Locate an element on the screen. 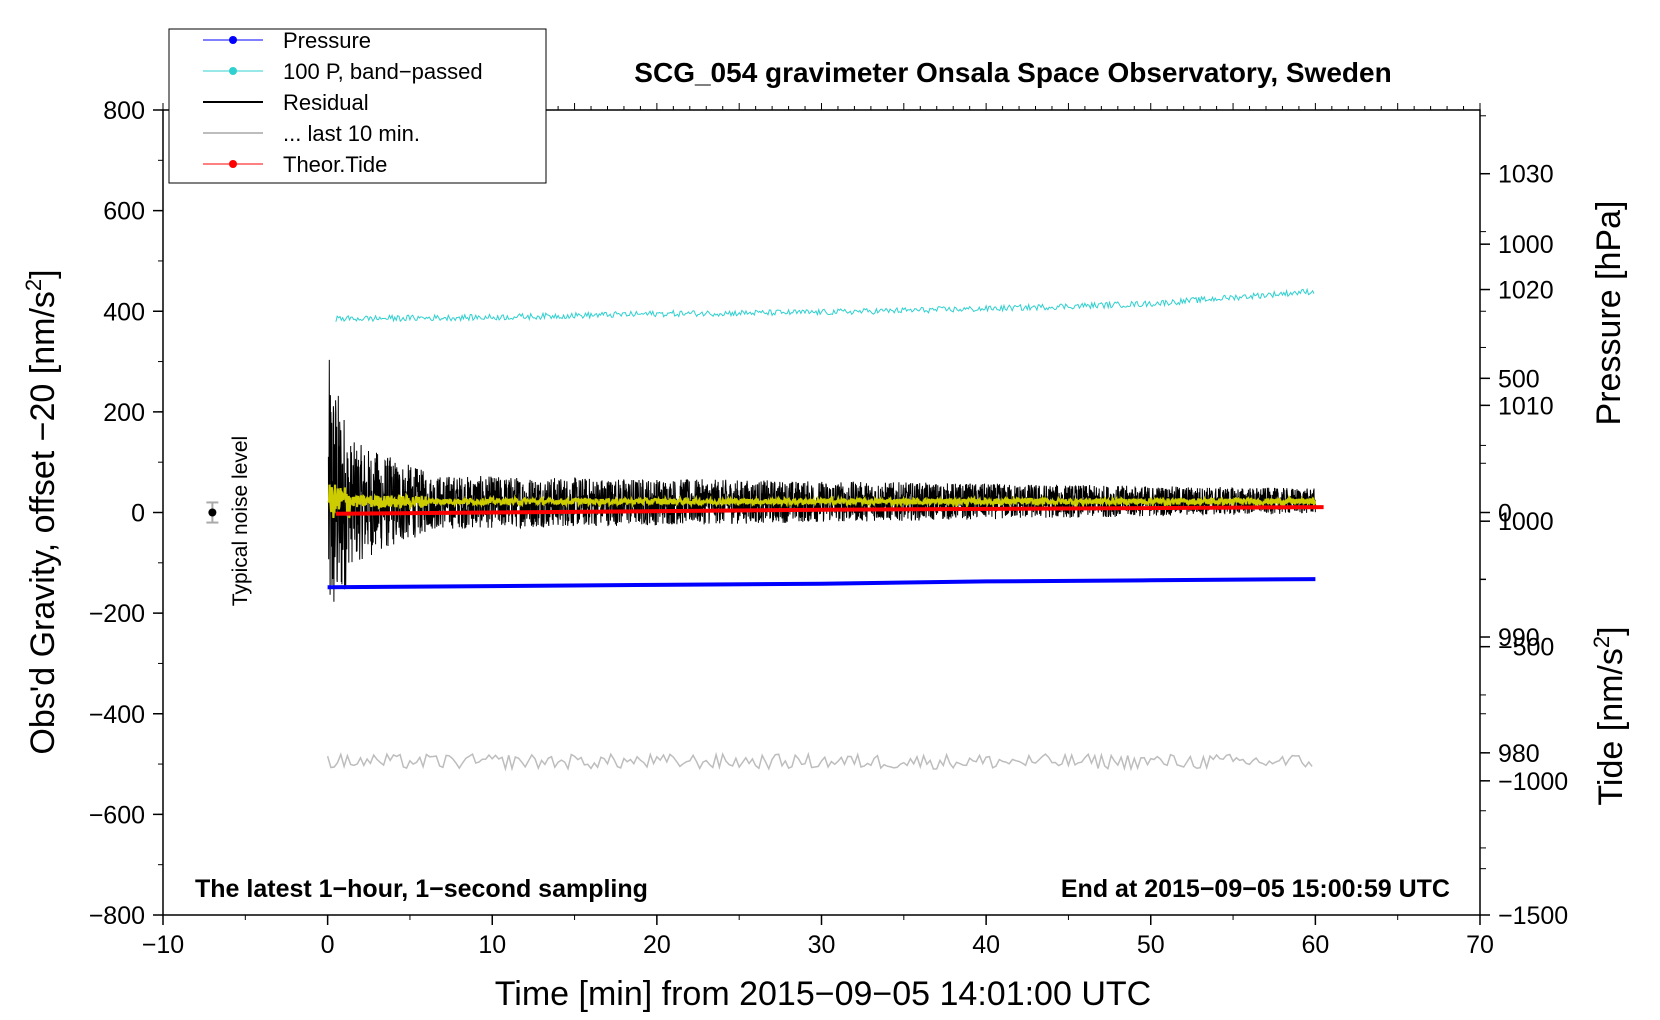 The image size is (1660, 1020). x-tick-label: 40 is located at coordinates (986, 945).